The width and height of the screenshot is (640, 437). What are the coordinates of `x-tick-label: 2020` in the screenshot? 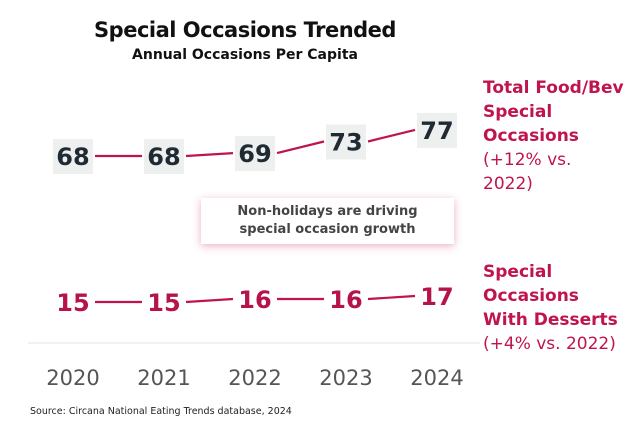 It's located at (72, 378).